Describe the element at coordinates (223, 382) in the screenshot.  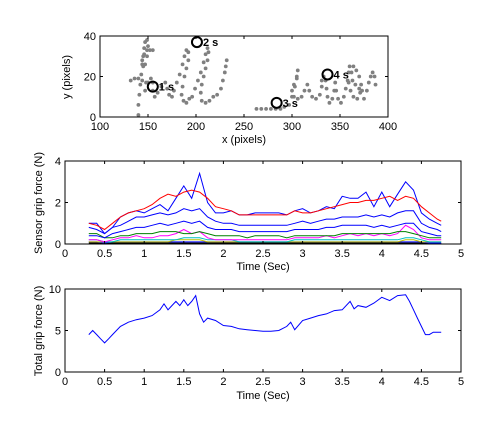
I see `total-xtick-label: 2` at that location.